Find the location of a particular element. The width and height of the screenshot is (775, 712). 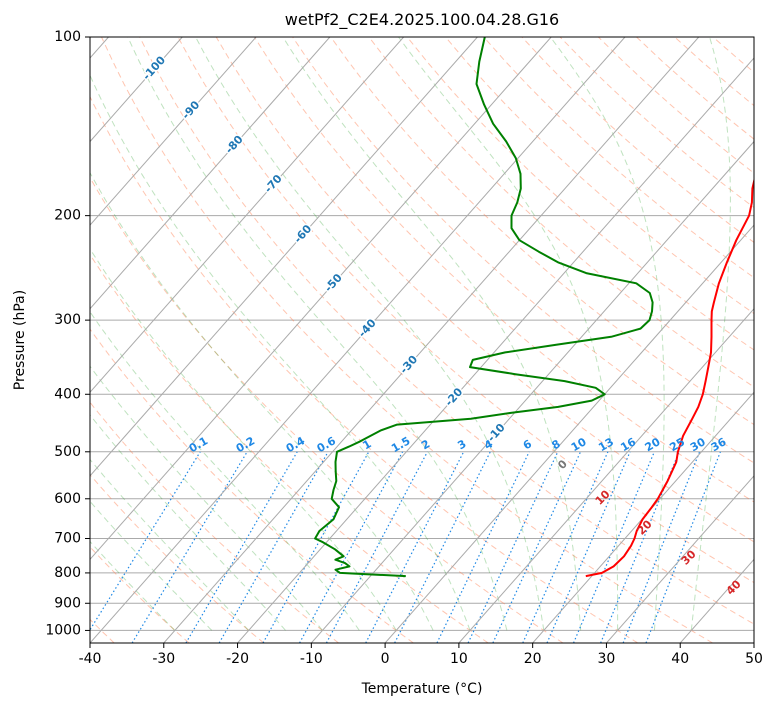

x-tick-label: 40 is located at coordinates (680, 659).